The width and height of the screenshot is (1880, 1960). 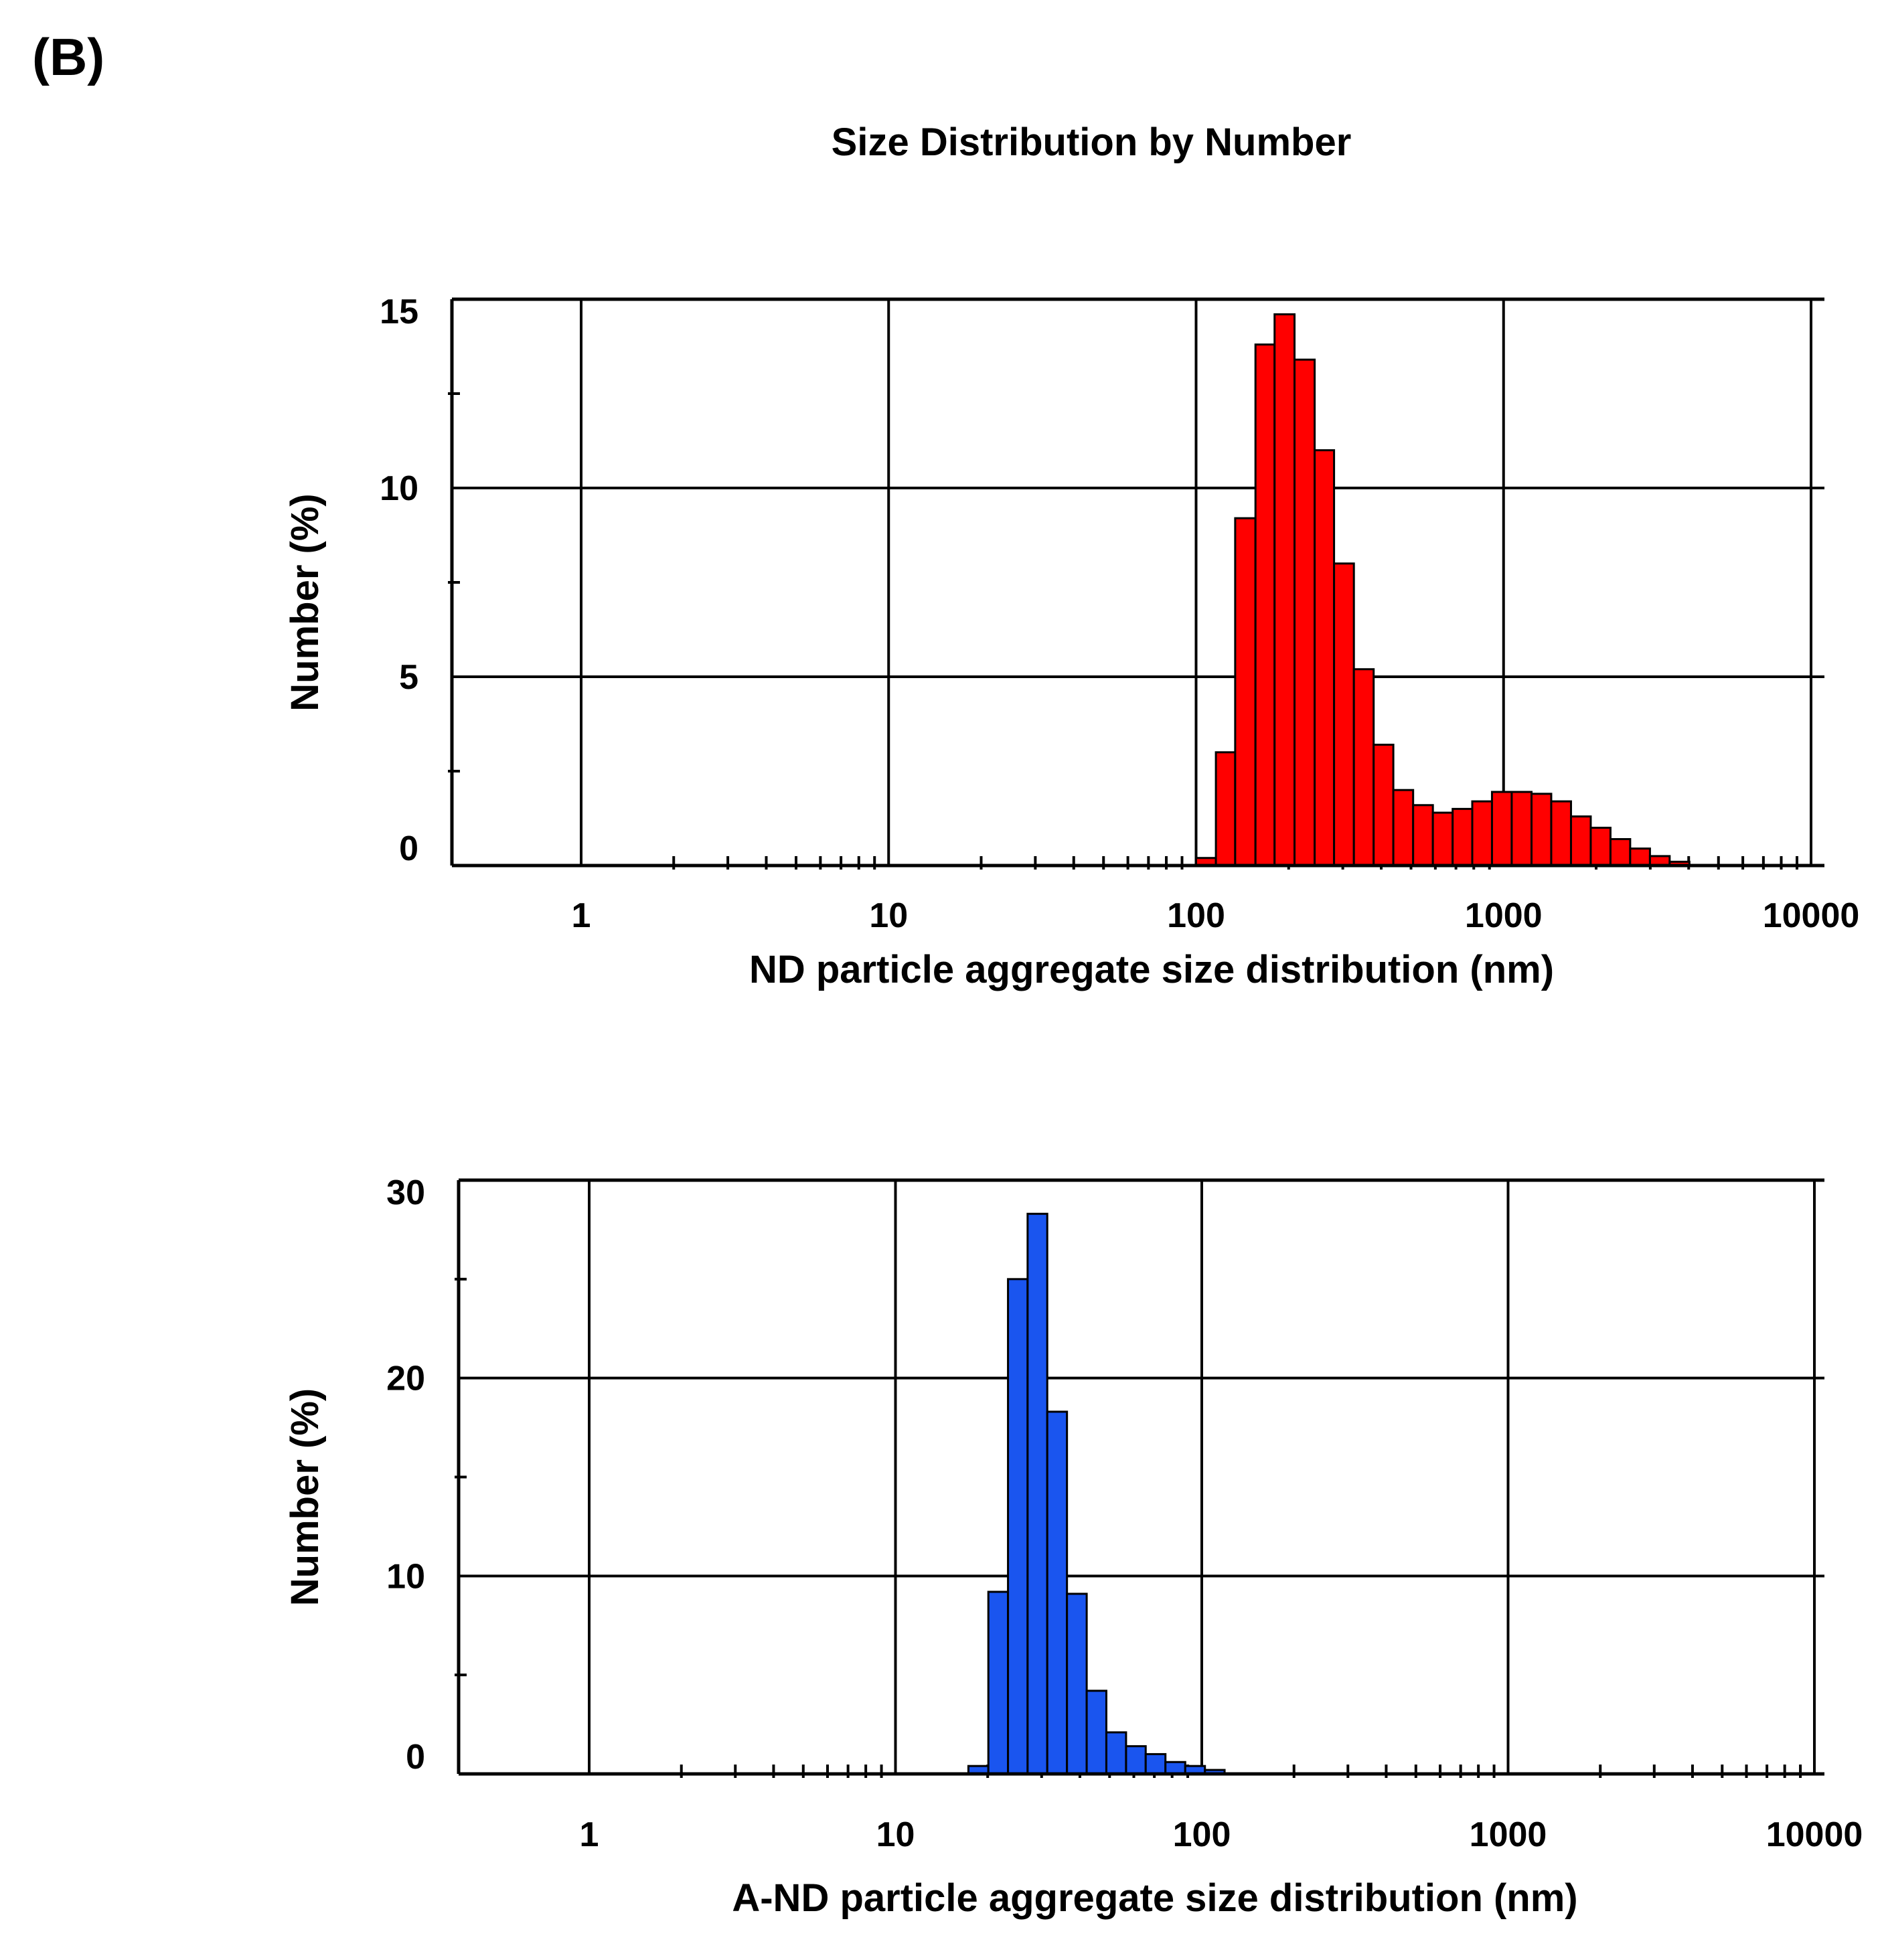 What do you see at coordinates (1092, 142) in the screenshot?
I see `figure-title: Size Distribution by Number` at bounding box center [1092, 142].